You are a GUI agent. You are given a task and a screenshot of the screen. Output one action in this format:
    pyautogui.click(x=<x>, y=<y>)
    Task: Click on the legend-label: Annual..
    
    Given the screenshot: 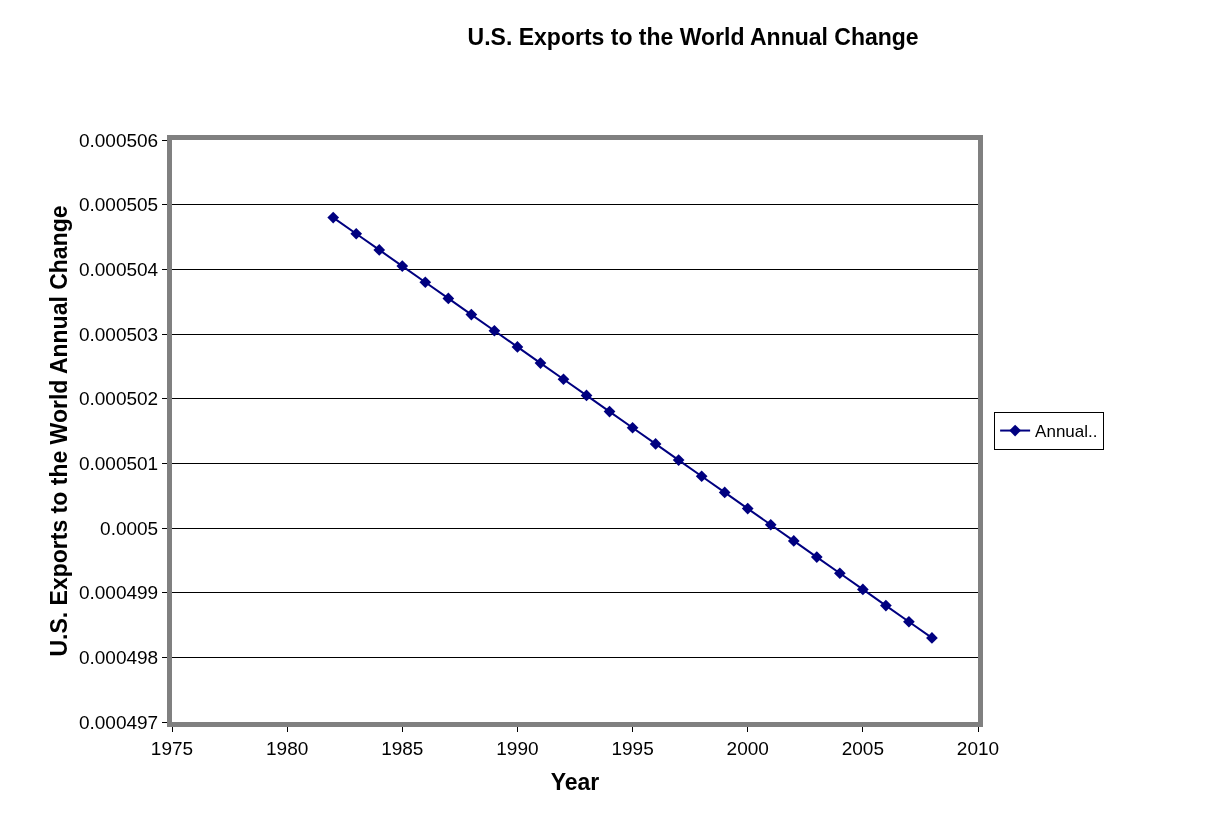 What is the action you would take?
    pyautogui.click(x=1066, y=432)
    